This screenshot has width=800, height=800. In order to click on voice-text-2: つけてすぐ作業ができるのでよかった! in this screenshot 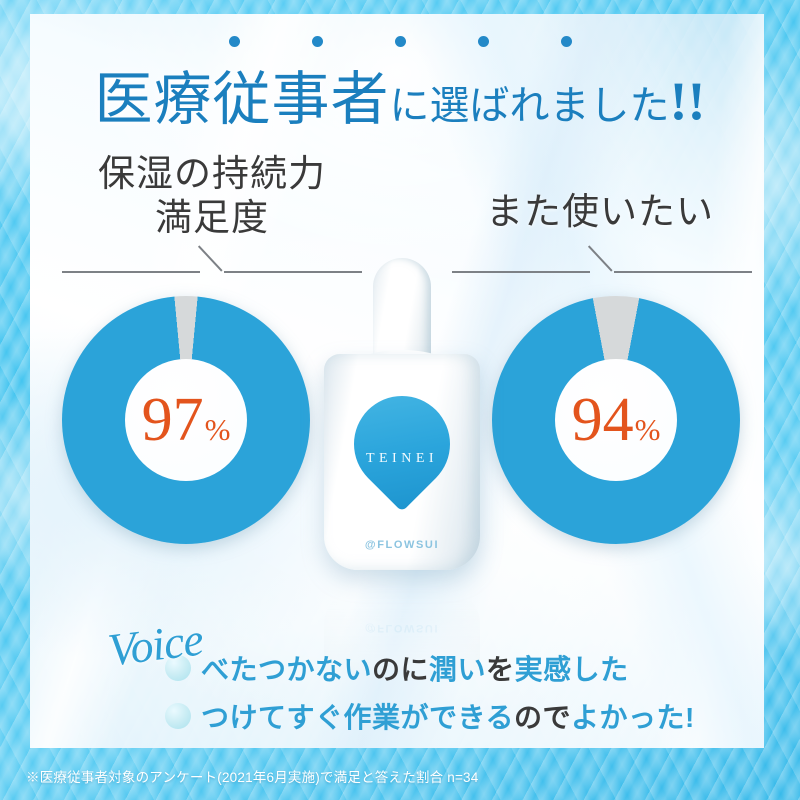, I will do `click(448, 716)`.